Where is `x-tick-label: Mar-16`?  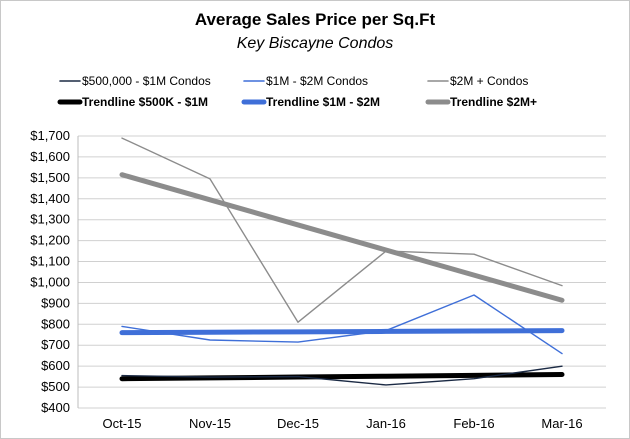 x-tick-label: Mar-16 is located at coordinates (561, 423).